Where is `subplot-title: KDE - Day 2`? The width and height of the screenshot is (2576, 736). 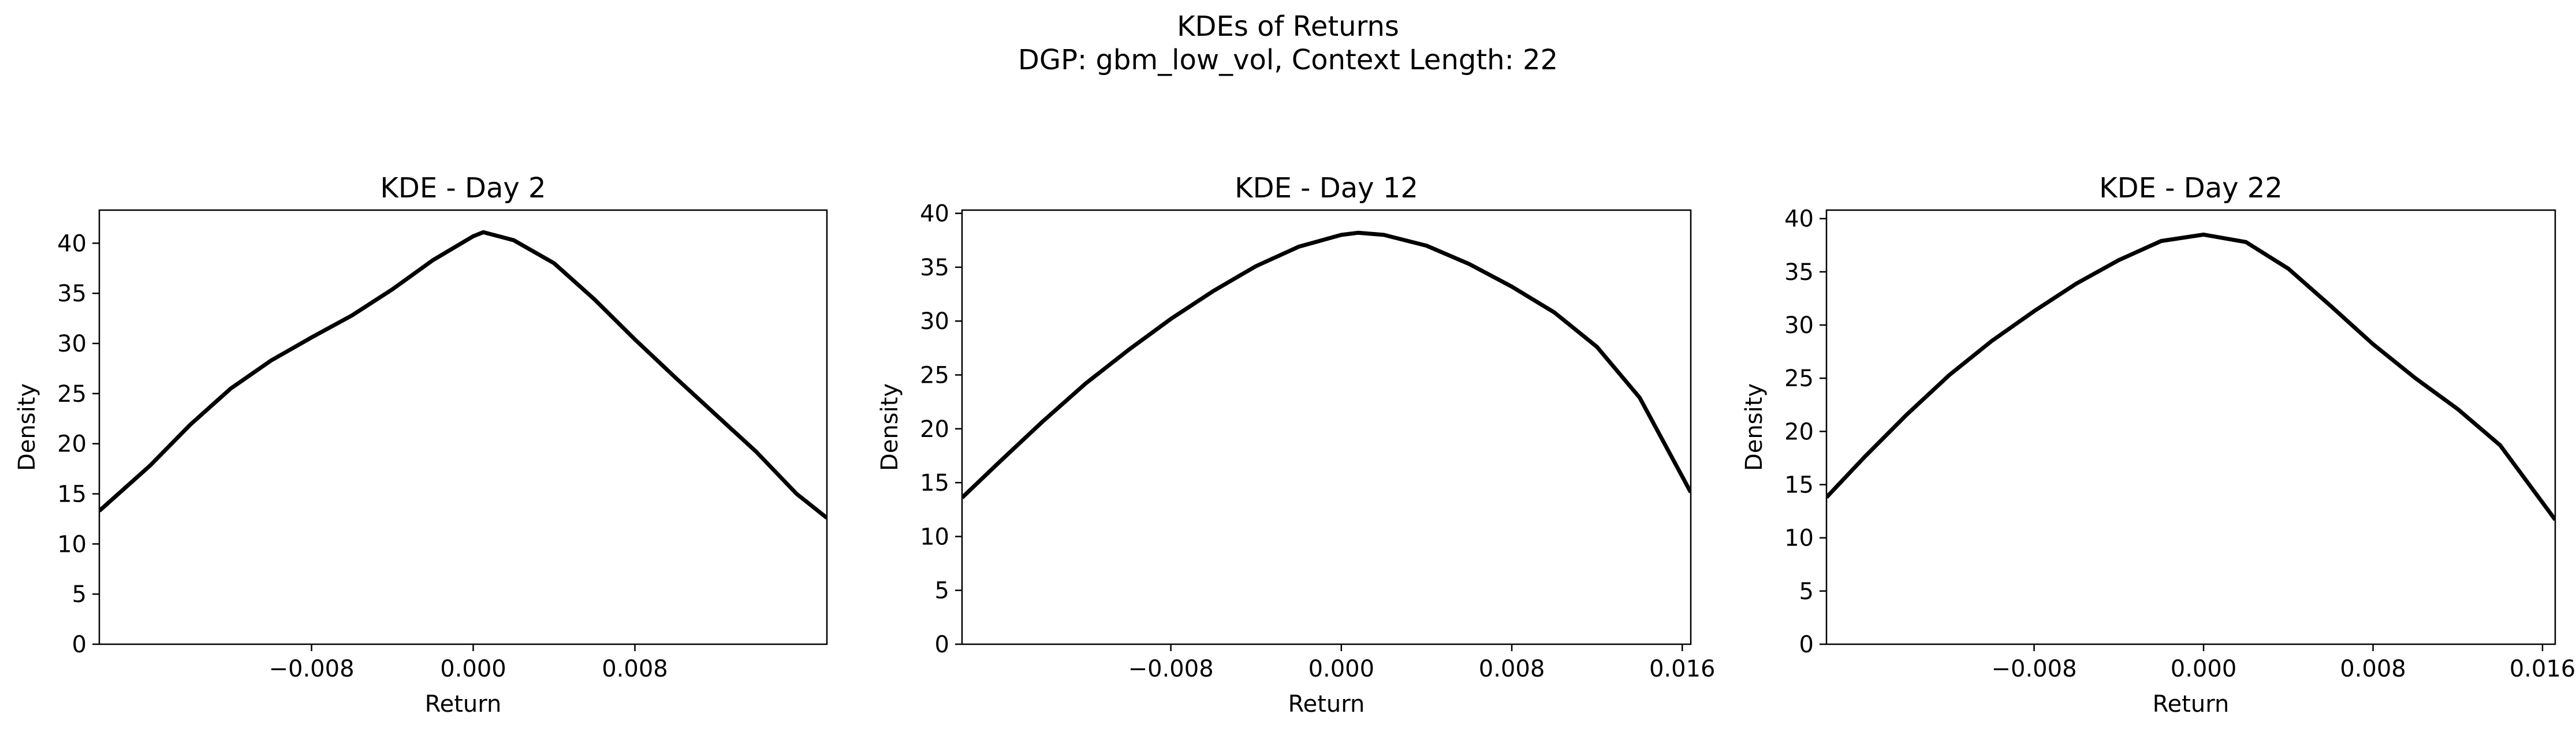 subplot-title: KDE - Day 2 is located at coordinates (463, 188).